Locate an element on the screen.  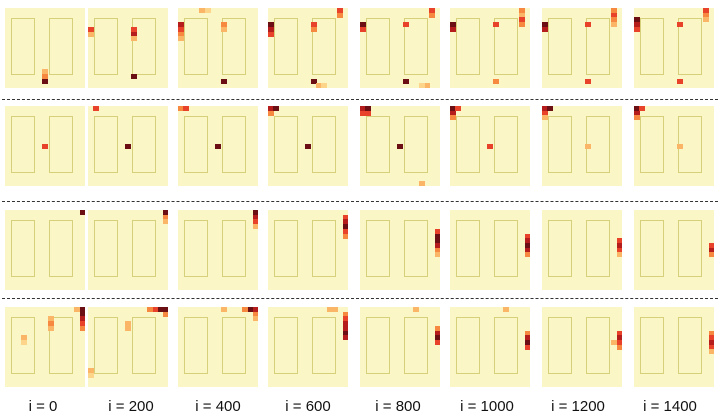
iteration-label-0: i = 0 is located at coordinates (43, 406).